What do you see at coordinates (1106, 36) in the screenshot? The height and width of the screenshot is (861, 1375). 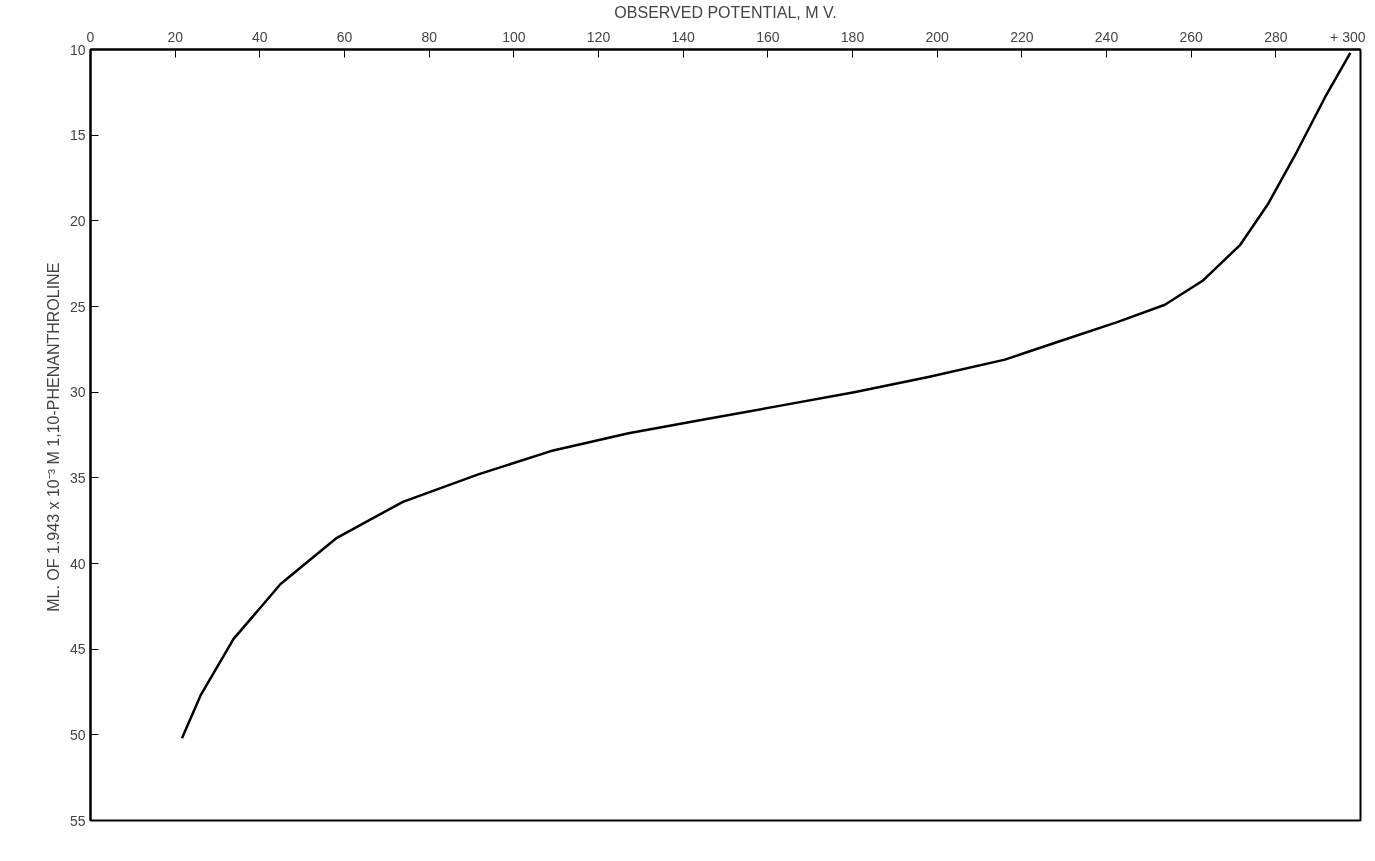 I see `x-tick-label: 240` at bounding box center [1106, 36].